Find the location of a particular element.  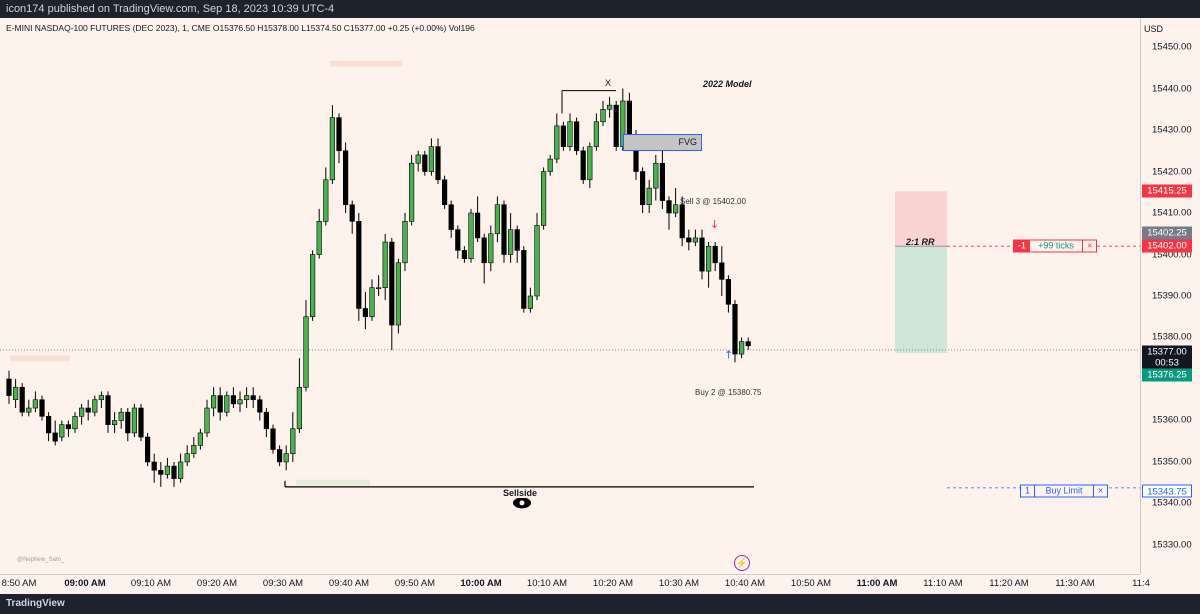

tradingview-logo: TradingView is located at coordinates (35, 603).